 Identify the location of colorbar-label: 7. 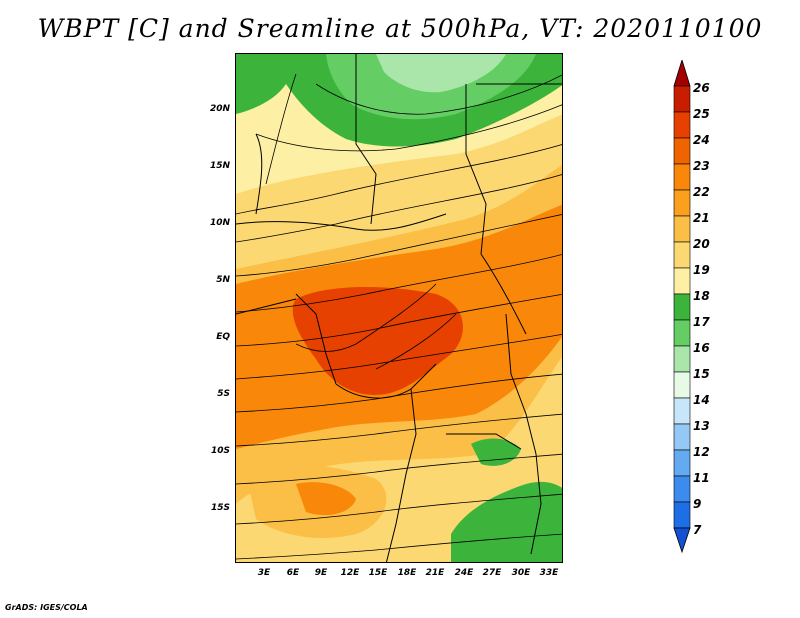
(697, 530).